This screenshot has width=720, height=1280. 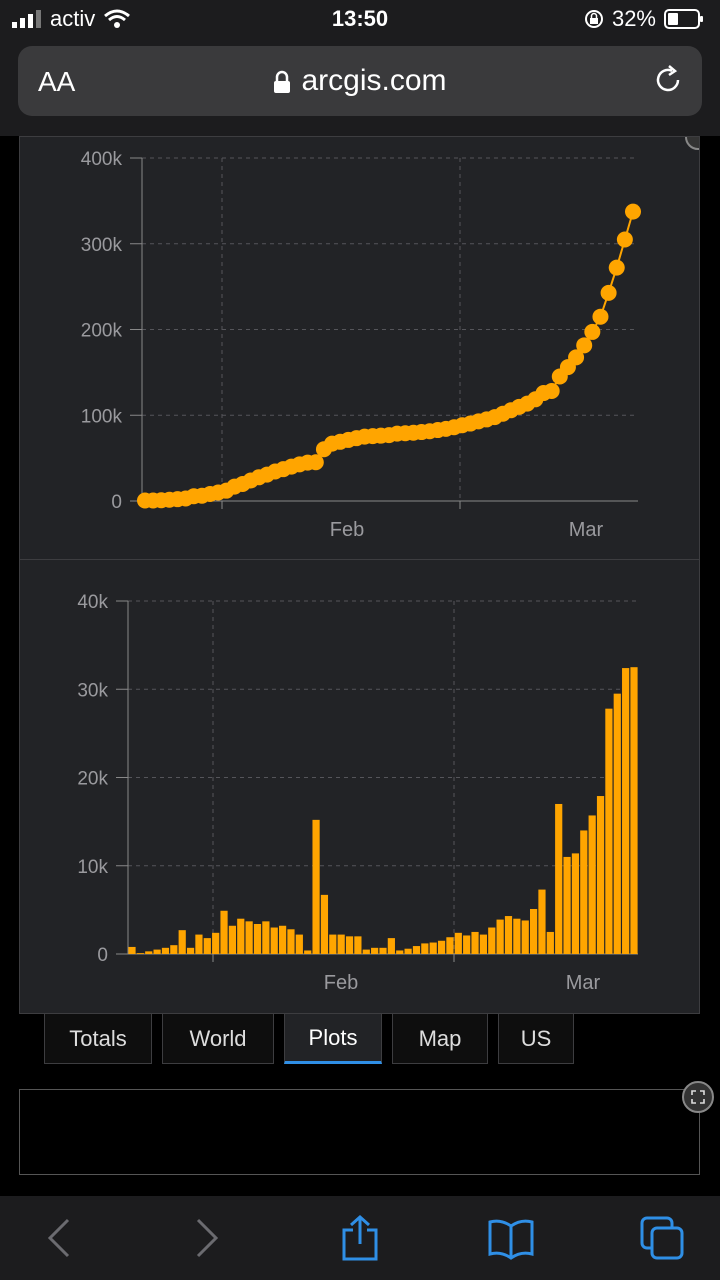 I want to click on tab-us: US, so click(x=536, y=1039).